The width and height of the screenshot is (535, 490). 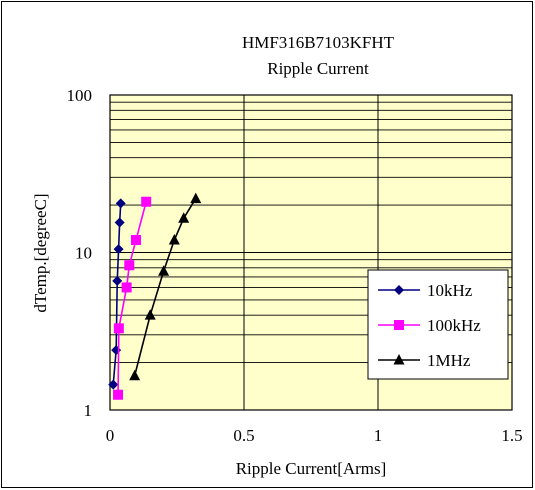 What do you see at coordinates (110, 435) in the screenshot?
I see `x-tick-label: 0` at bounding box center [110, 435].